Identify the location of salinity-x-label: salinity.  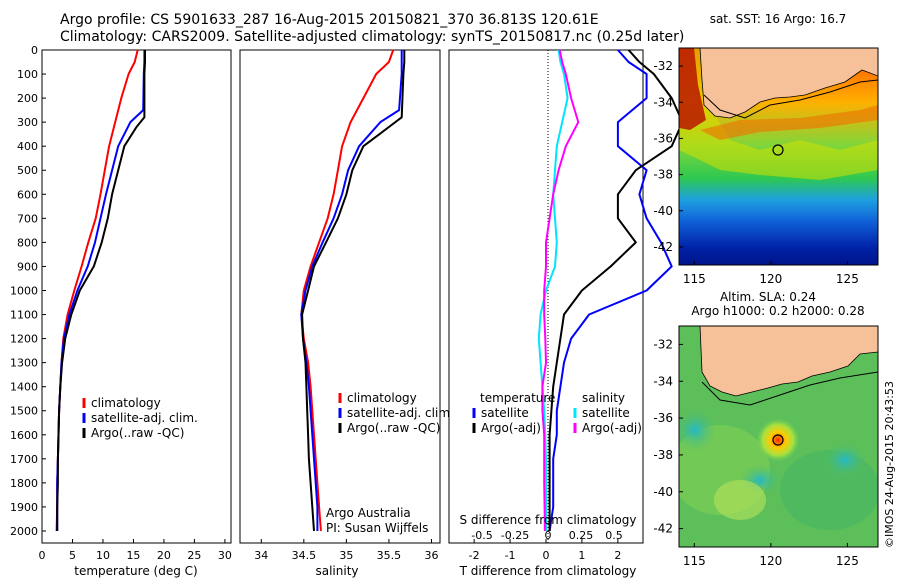
(336, 571).